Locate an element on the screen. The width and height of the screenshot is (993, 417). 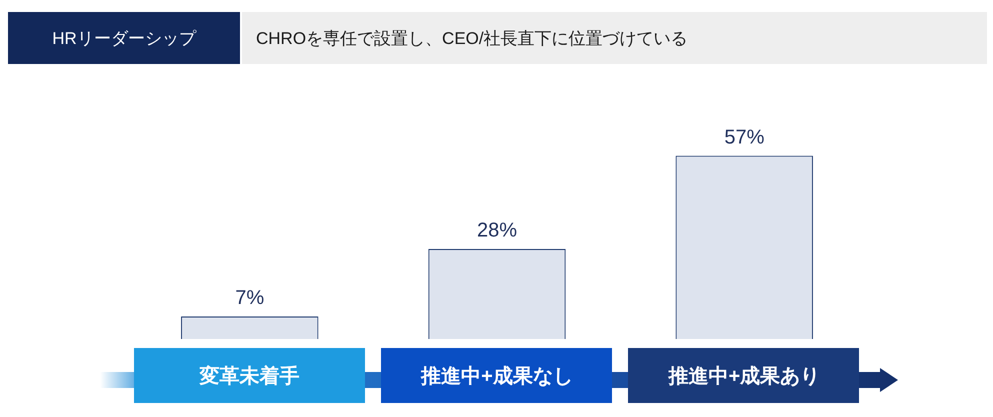
data-label: 28% is located at coordinates (497, 231).